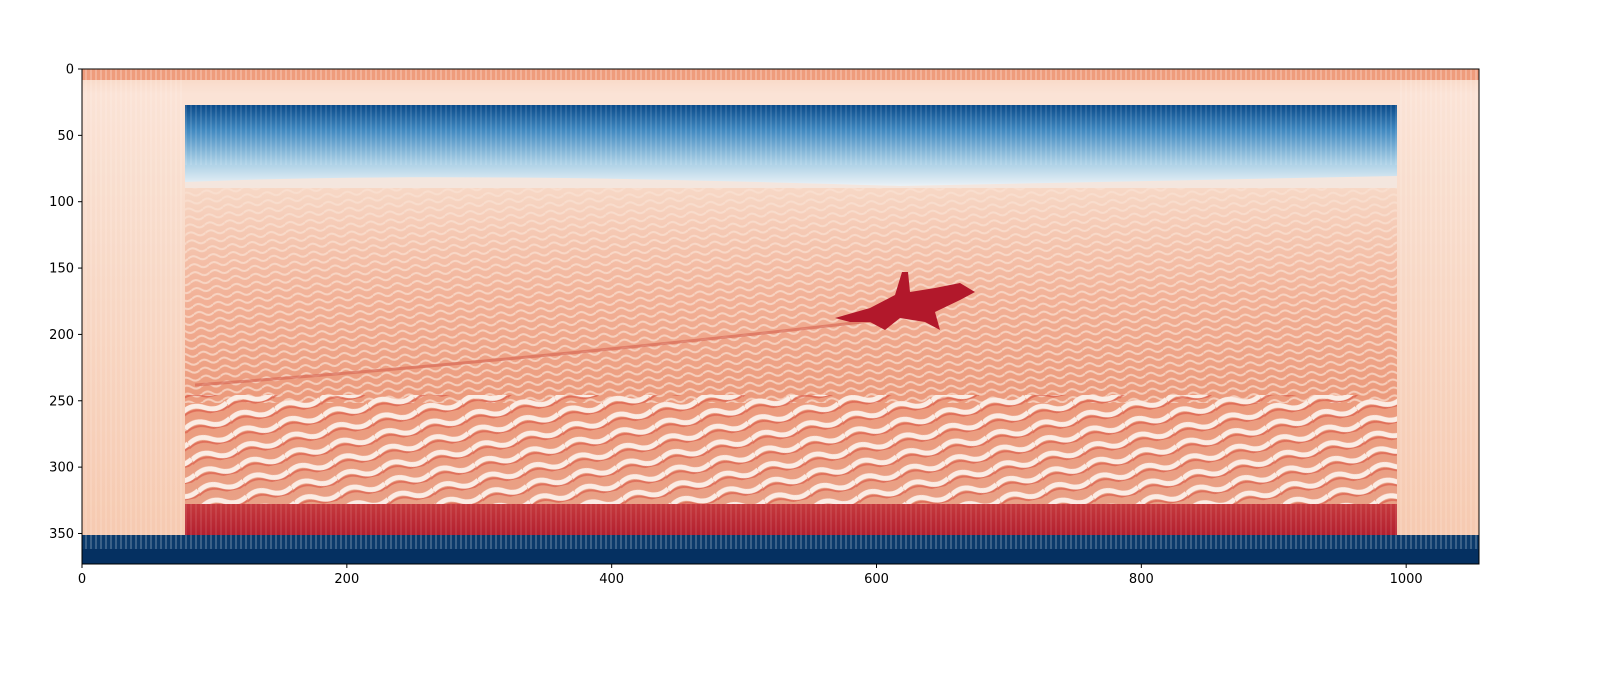 The width and height of the screenshot is (1606, 674). What do you see at coordinates (61, 401) in the screenshot?
I see `y-tick-label: 250` at bounding box center [61, 401].